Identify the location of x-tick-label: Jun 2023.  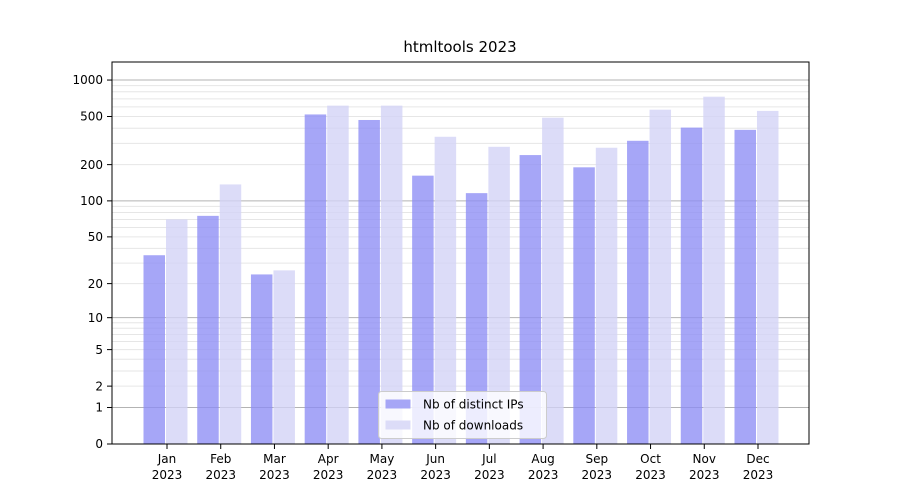
(435, 467).